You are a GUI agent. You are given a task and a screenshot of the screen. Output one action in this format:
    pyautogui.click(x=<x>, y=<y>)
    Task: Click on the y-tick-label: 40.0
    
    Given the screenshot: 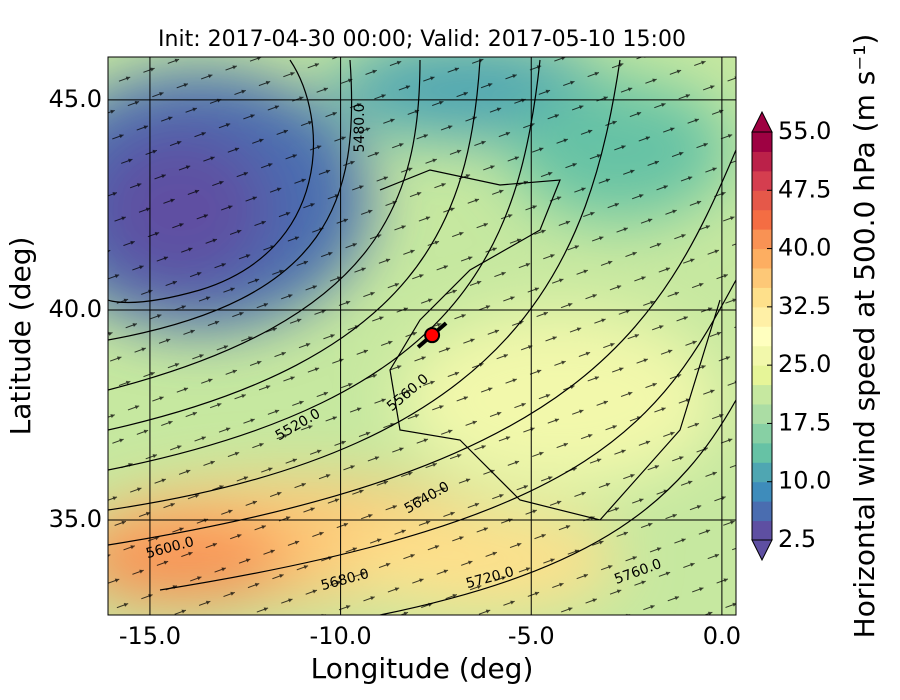 What is the action you would take?
    pyautogui.click(x=75, y=309)
    